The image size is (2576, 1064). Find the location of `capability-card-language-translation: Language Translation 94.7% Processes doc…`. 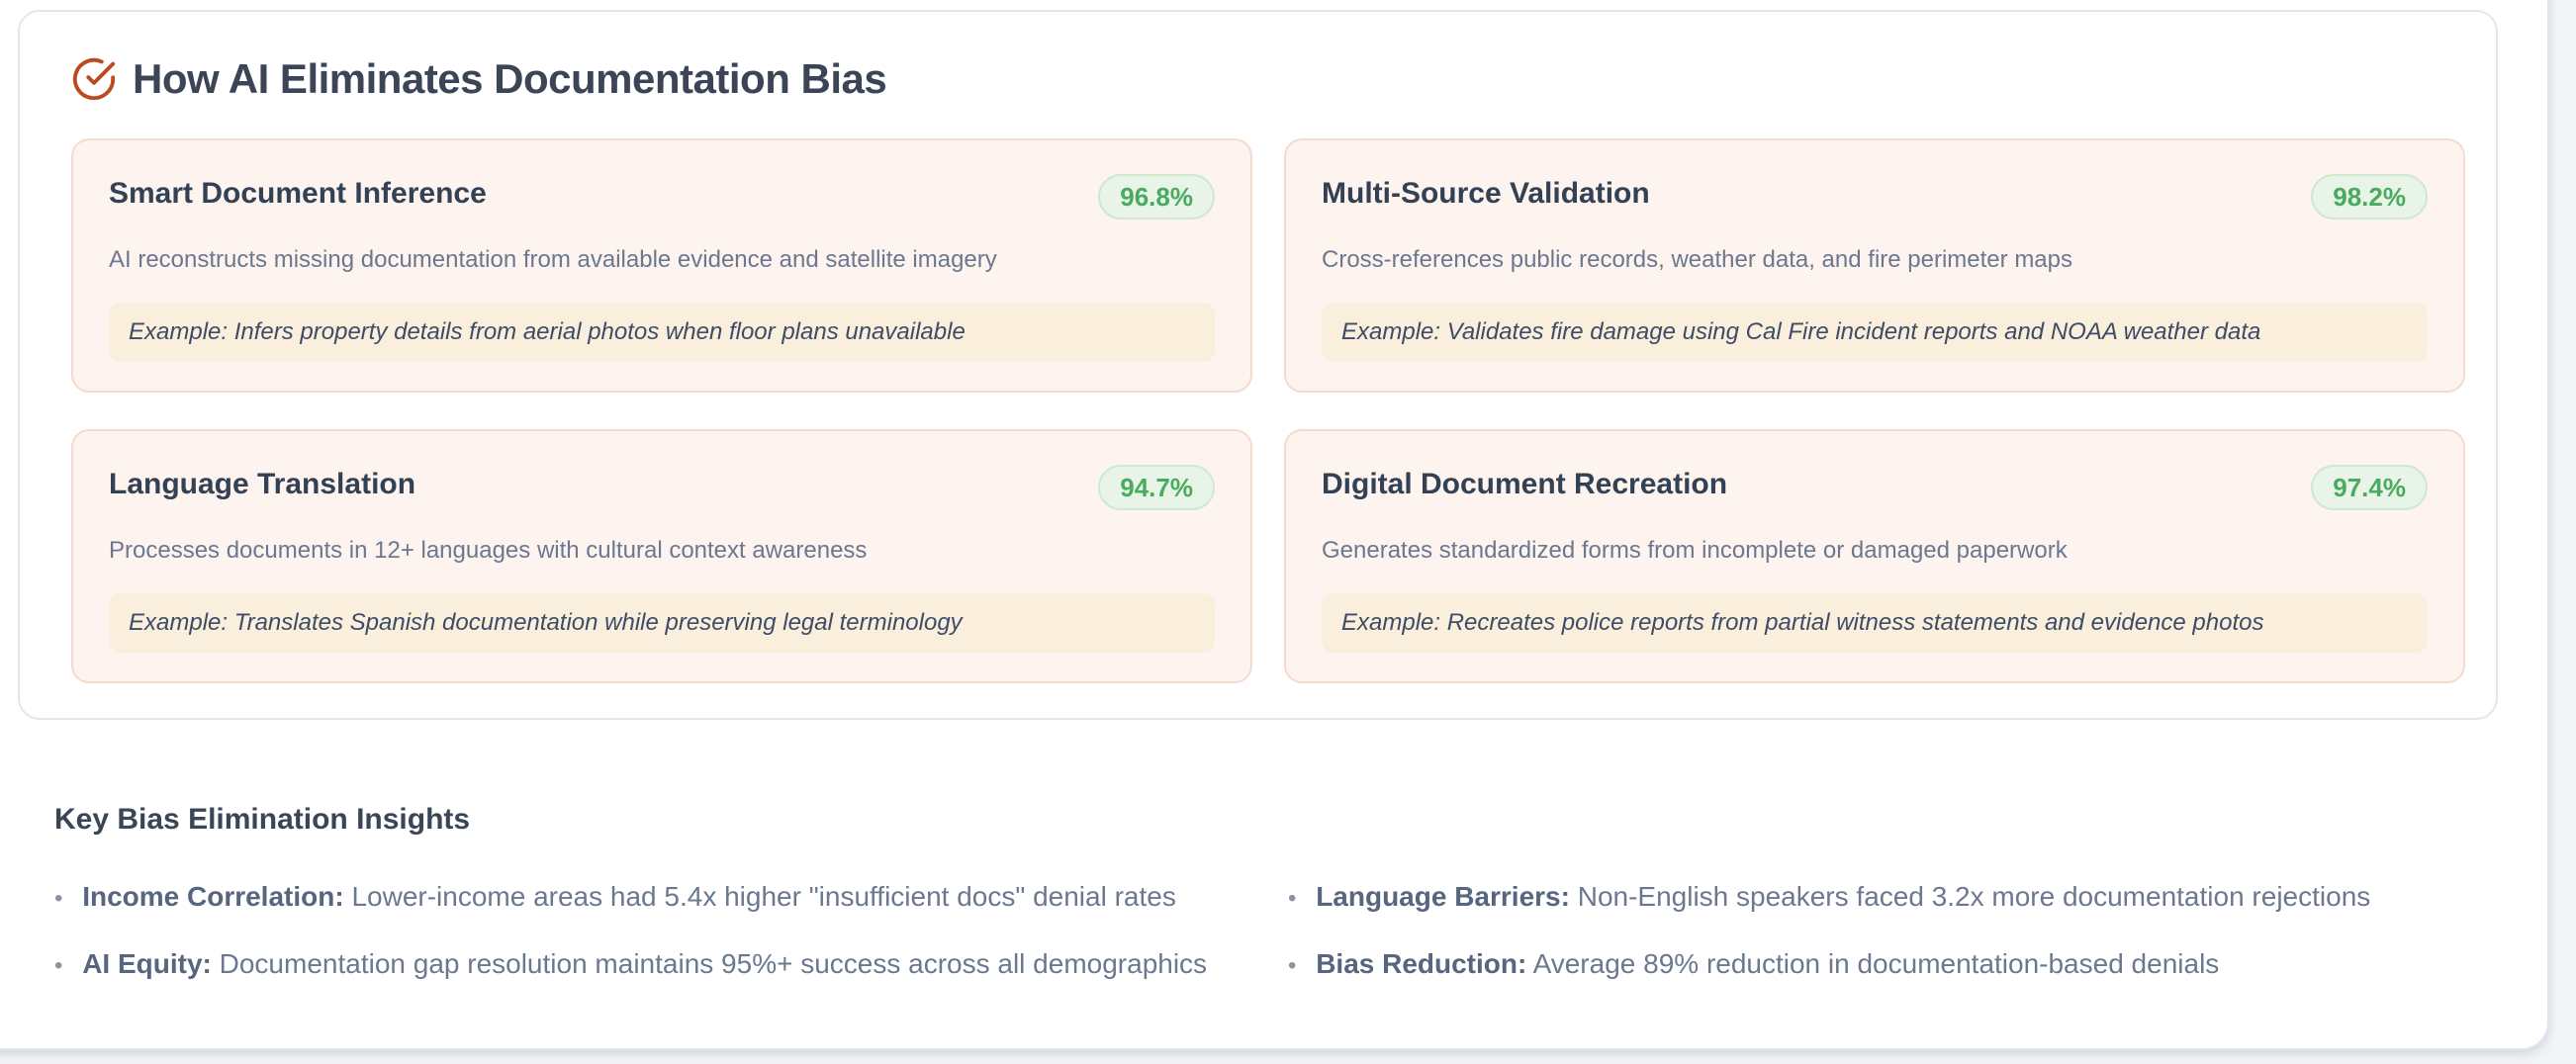

capability-card-language-translation: Language Translation 94.7% Processes doc… is located at coordinates (661, 556).